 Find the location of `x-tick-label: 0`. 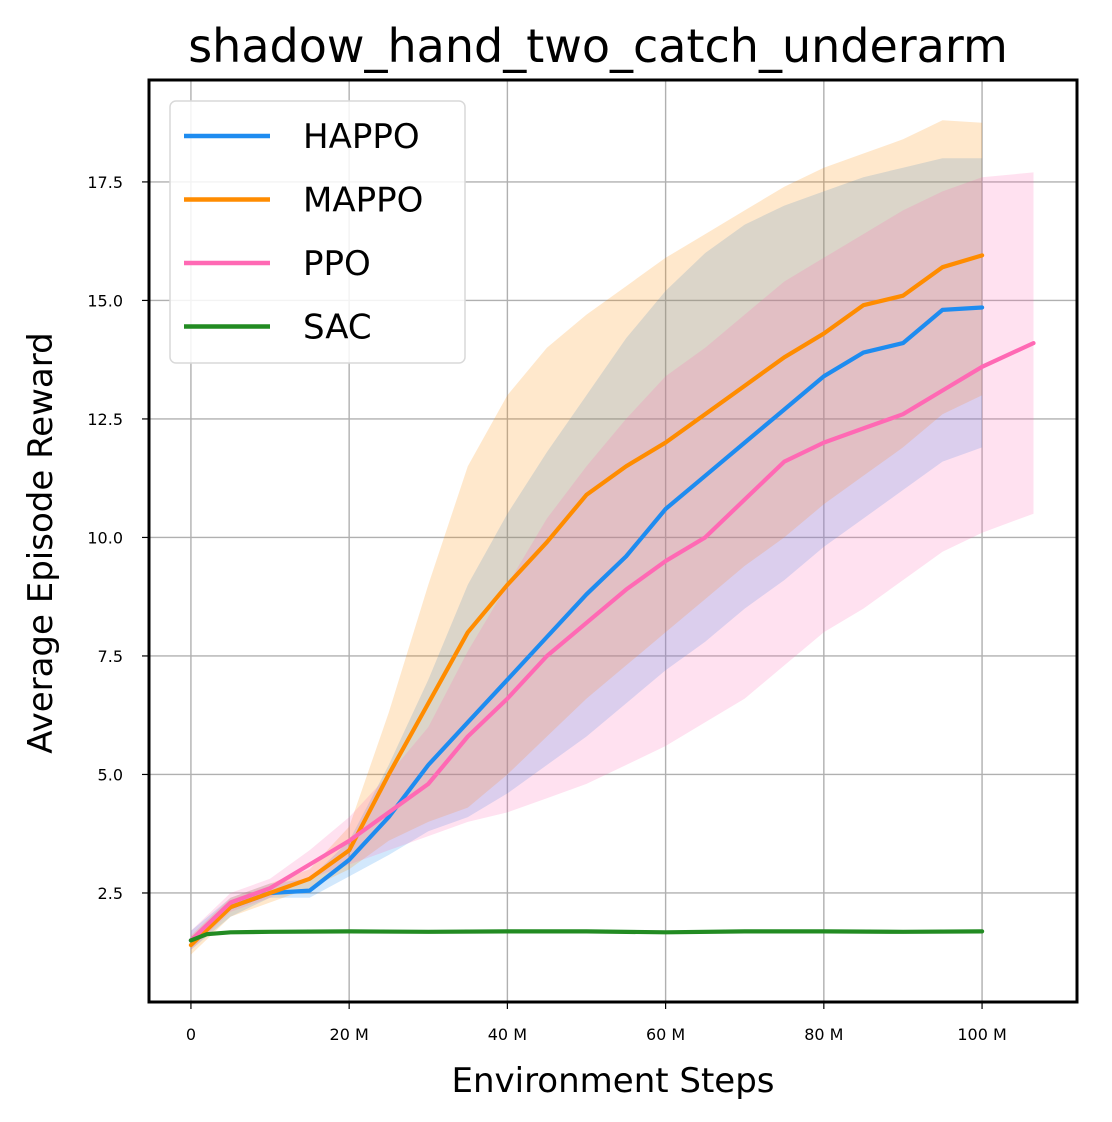

x-tick-label: 0 is located at coordinates (191, 1034).